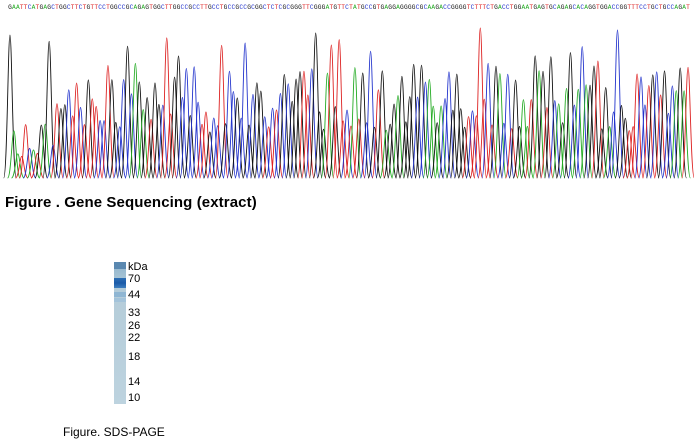 The image size is (694, 440). What do you see at coordinates (134, 295) in the screenshot?
I see `marker-label-44: 44` at bounding box center [134, 295].